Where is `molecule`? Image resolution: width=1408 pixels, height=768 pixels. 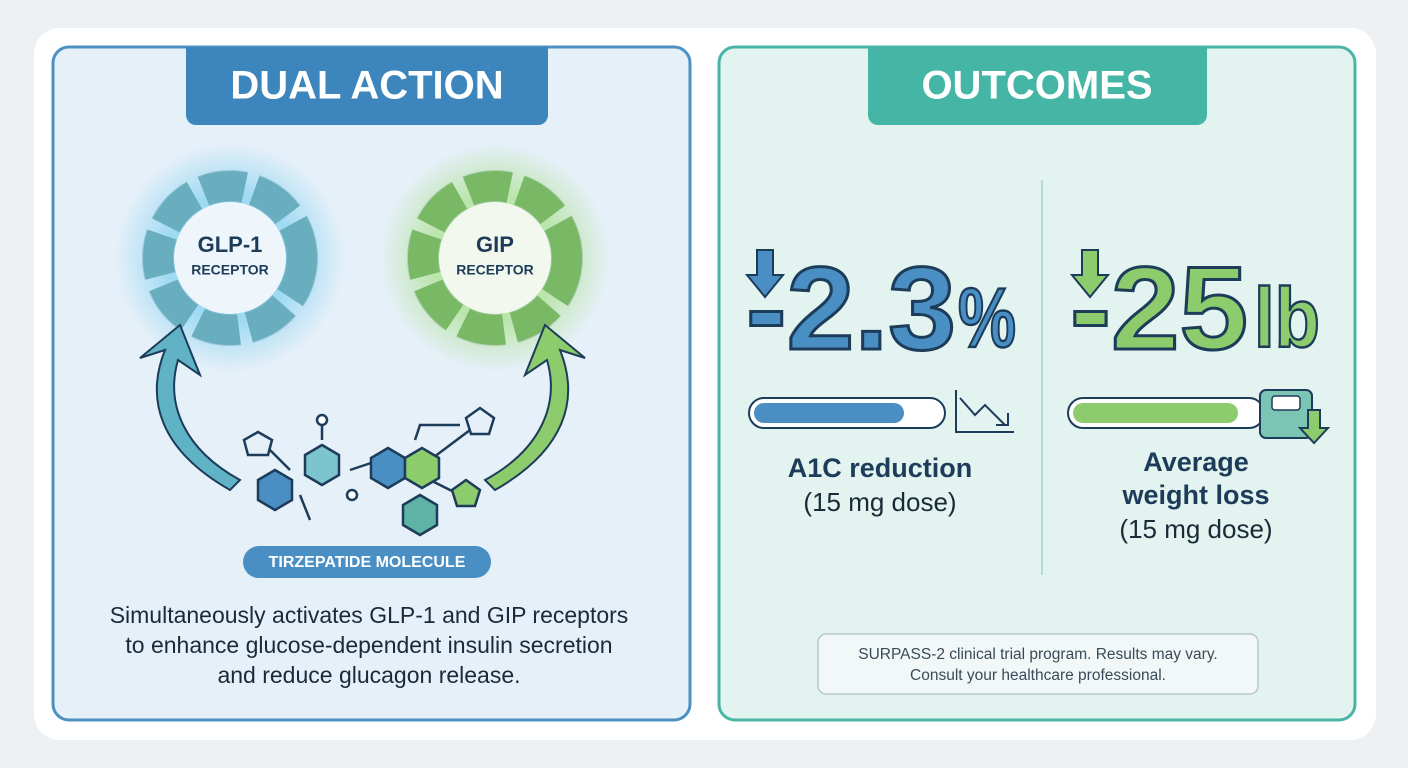
molecule is located at coordinates (369, 471).